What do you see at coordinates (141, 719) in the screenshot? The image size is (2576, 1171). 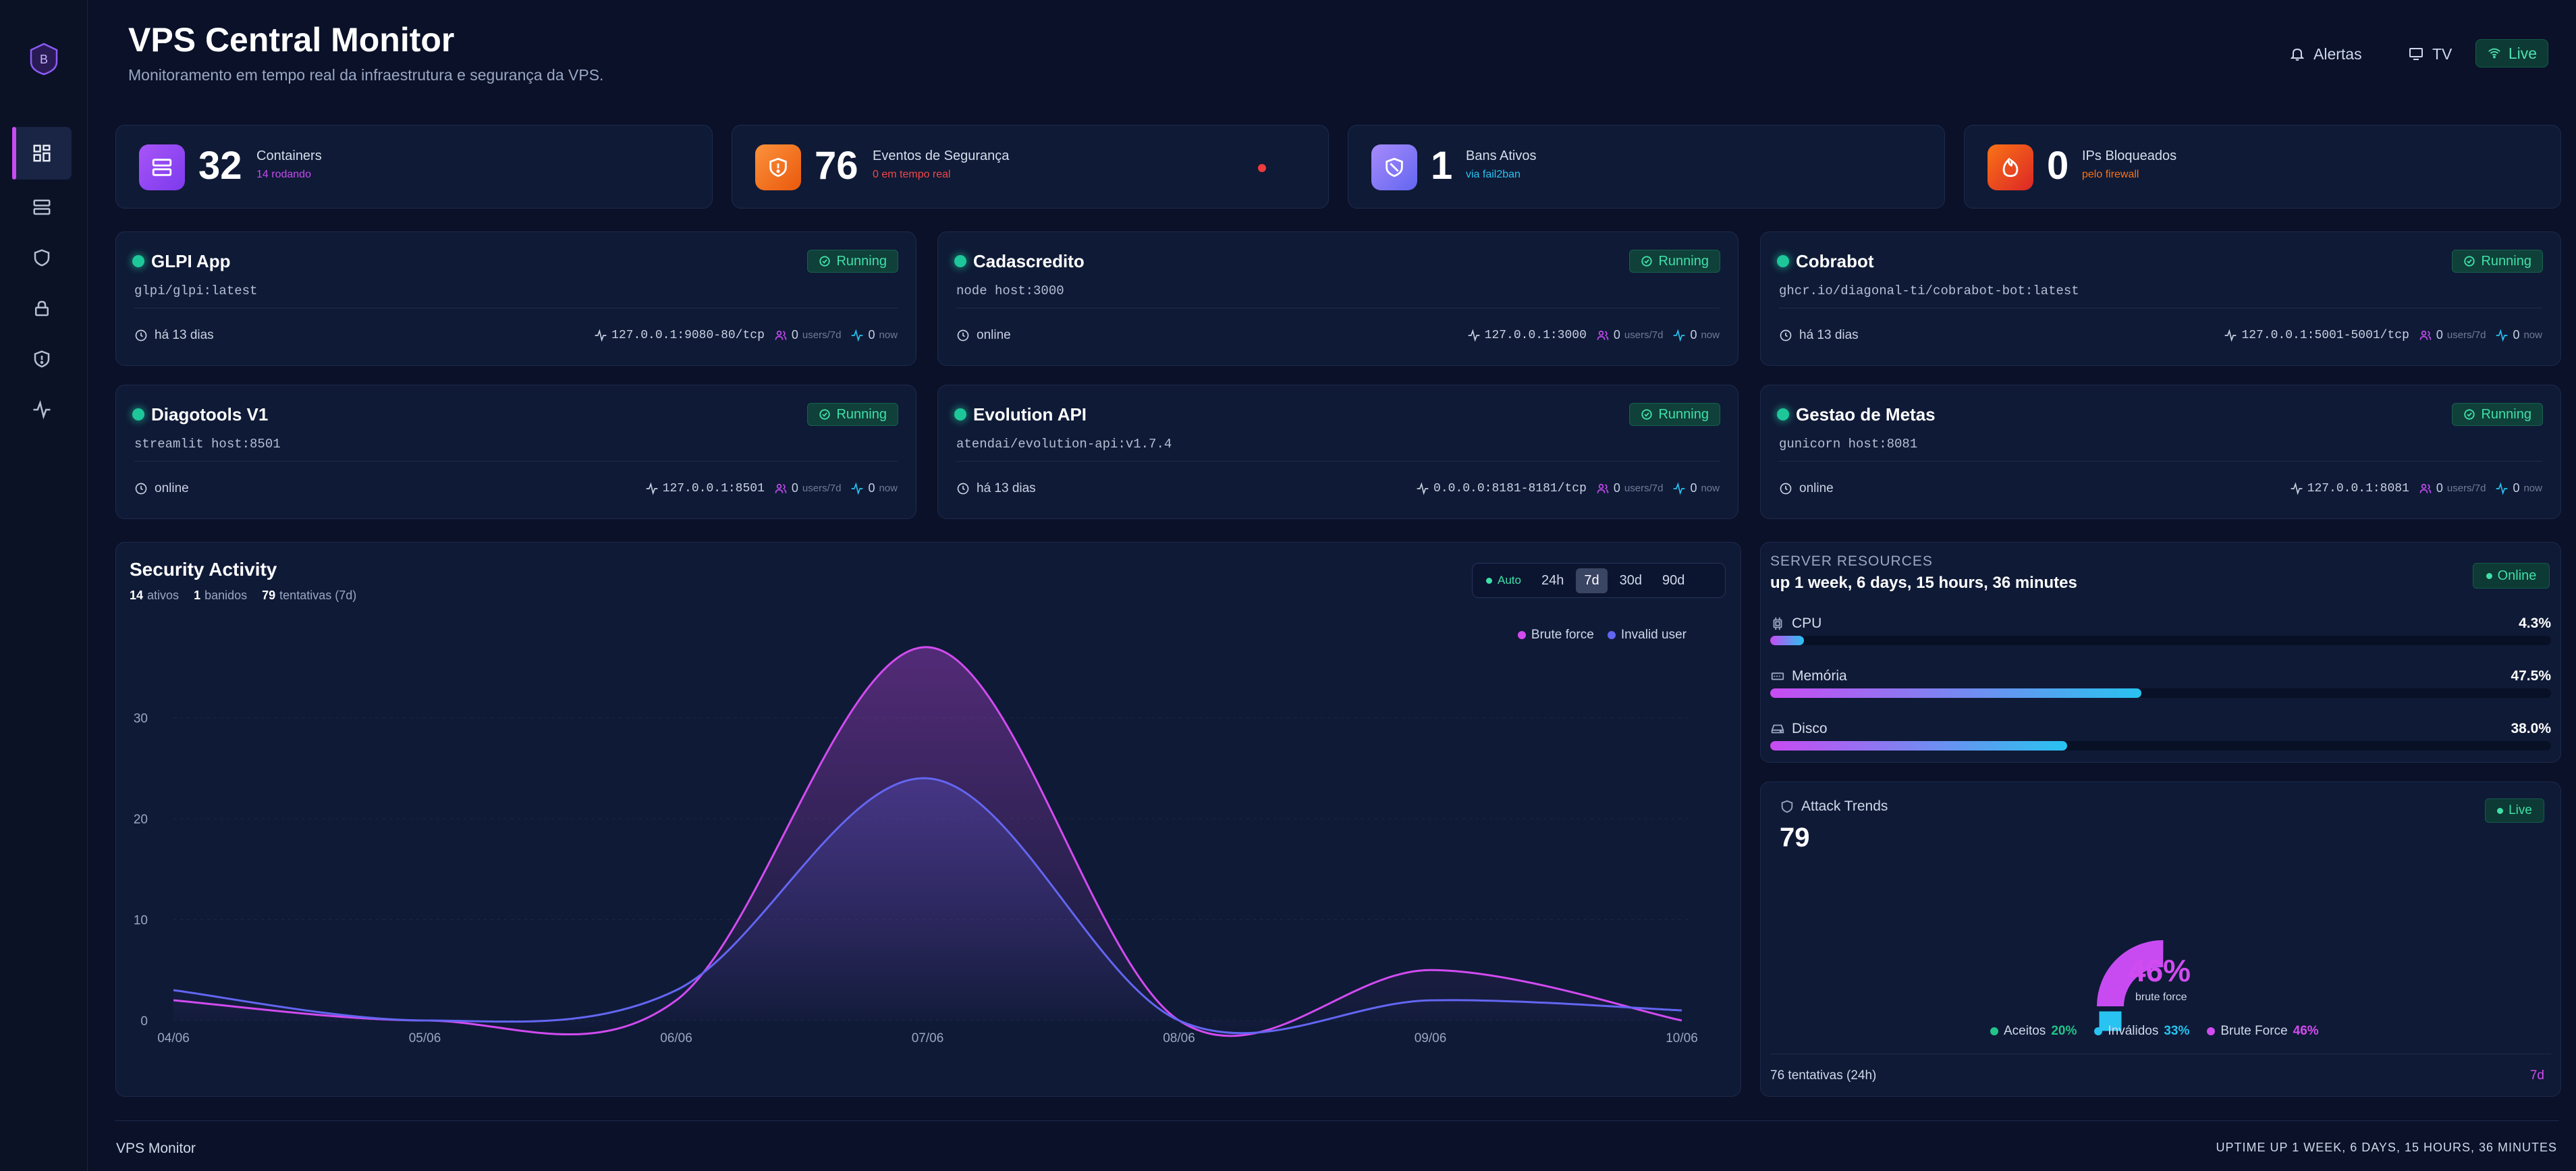 I see `y-tick-label: 30` at bounding box center [141, 719].